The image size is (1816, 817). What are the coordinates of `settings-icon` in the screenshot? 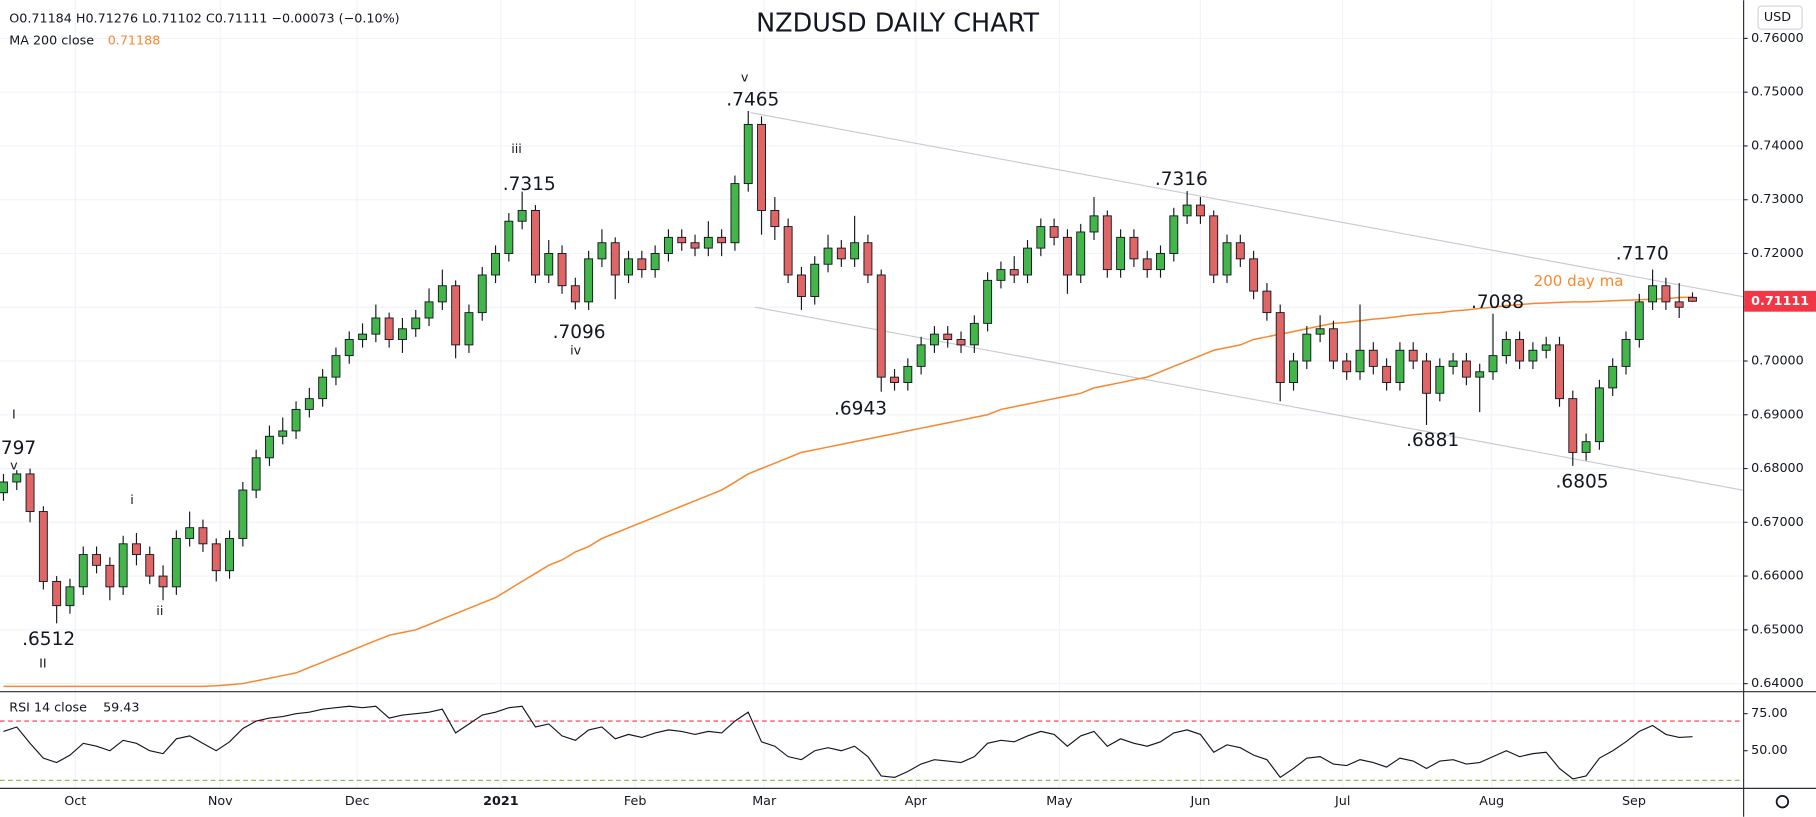 It's located at (1782, 802).